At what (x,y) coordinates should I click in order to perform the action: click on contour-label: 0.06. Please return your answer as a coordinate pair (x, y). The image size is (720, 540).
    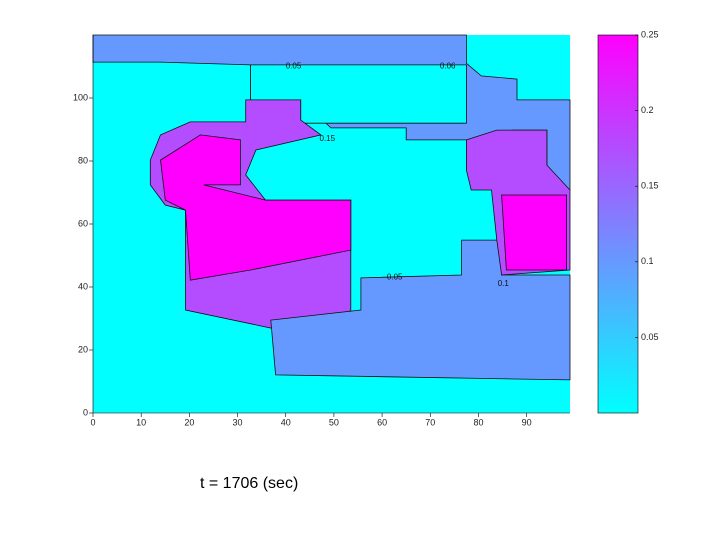
    Looking at the image, I should click on (448, 66).